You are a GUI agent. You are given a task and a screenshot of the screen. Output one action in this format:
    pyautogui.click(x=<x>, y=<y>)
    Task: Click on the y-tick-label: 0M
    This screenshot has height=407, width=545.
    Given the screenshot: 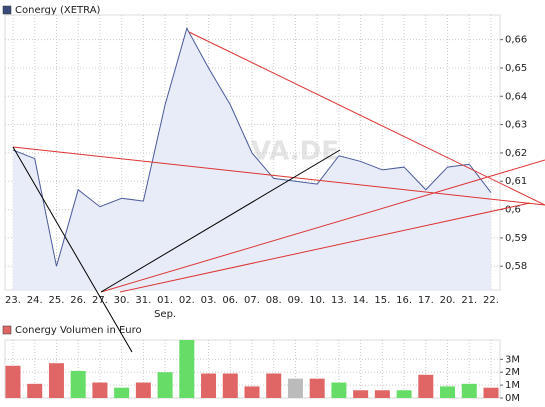 What is the action you would take?
    pyautogui.click(x=512, y=398)
    